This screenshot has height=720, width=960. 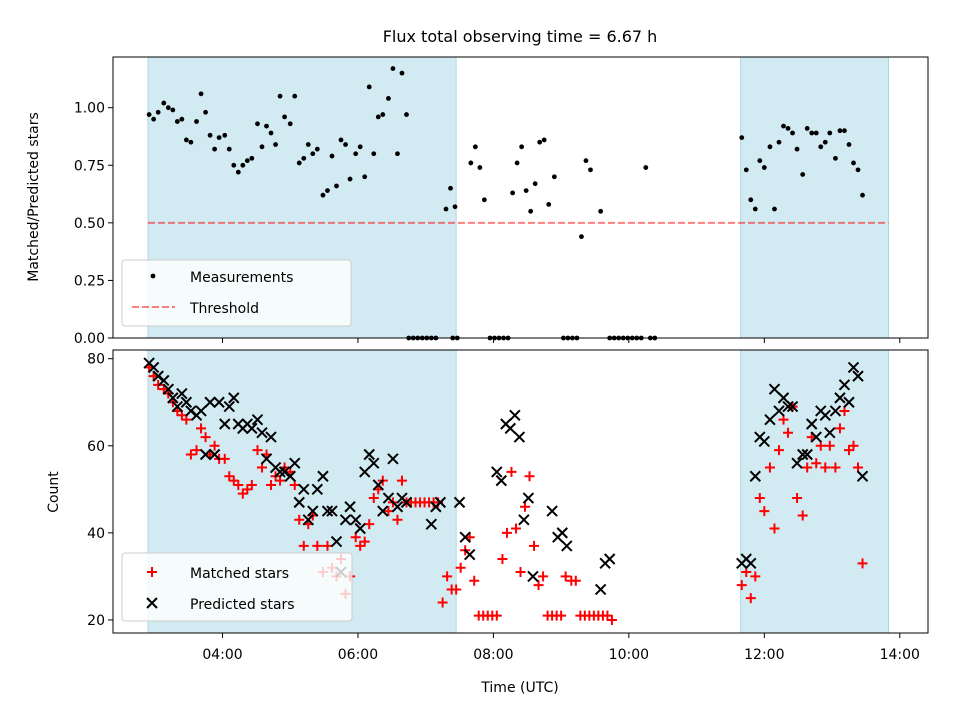 I want to click on x-tick-label: 04:00, so click(x=222, y=655).